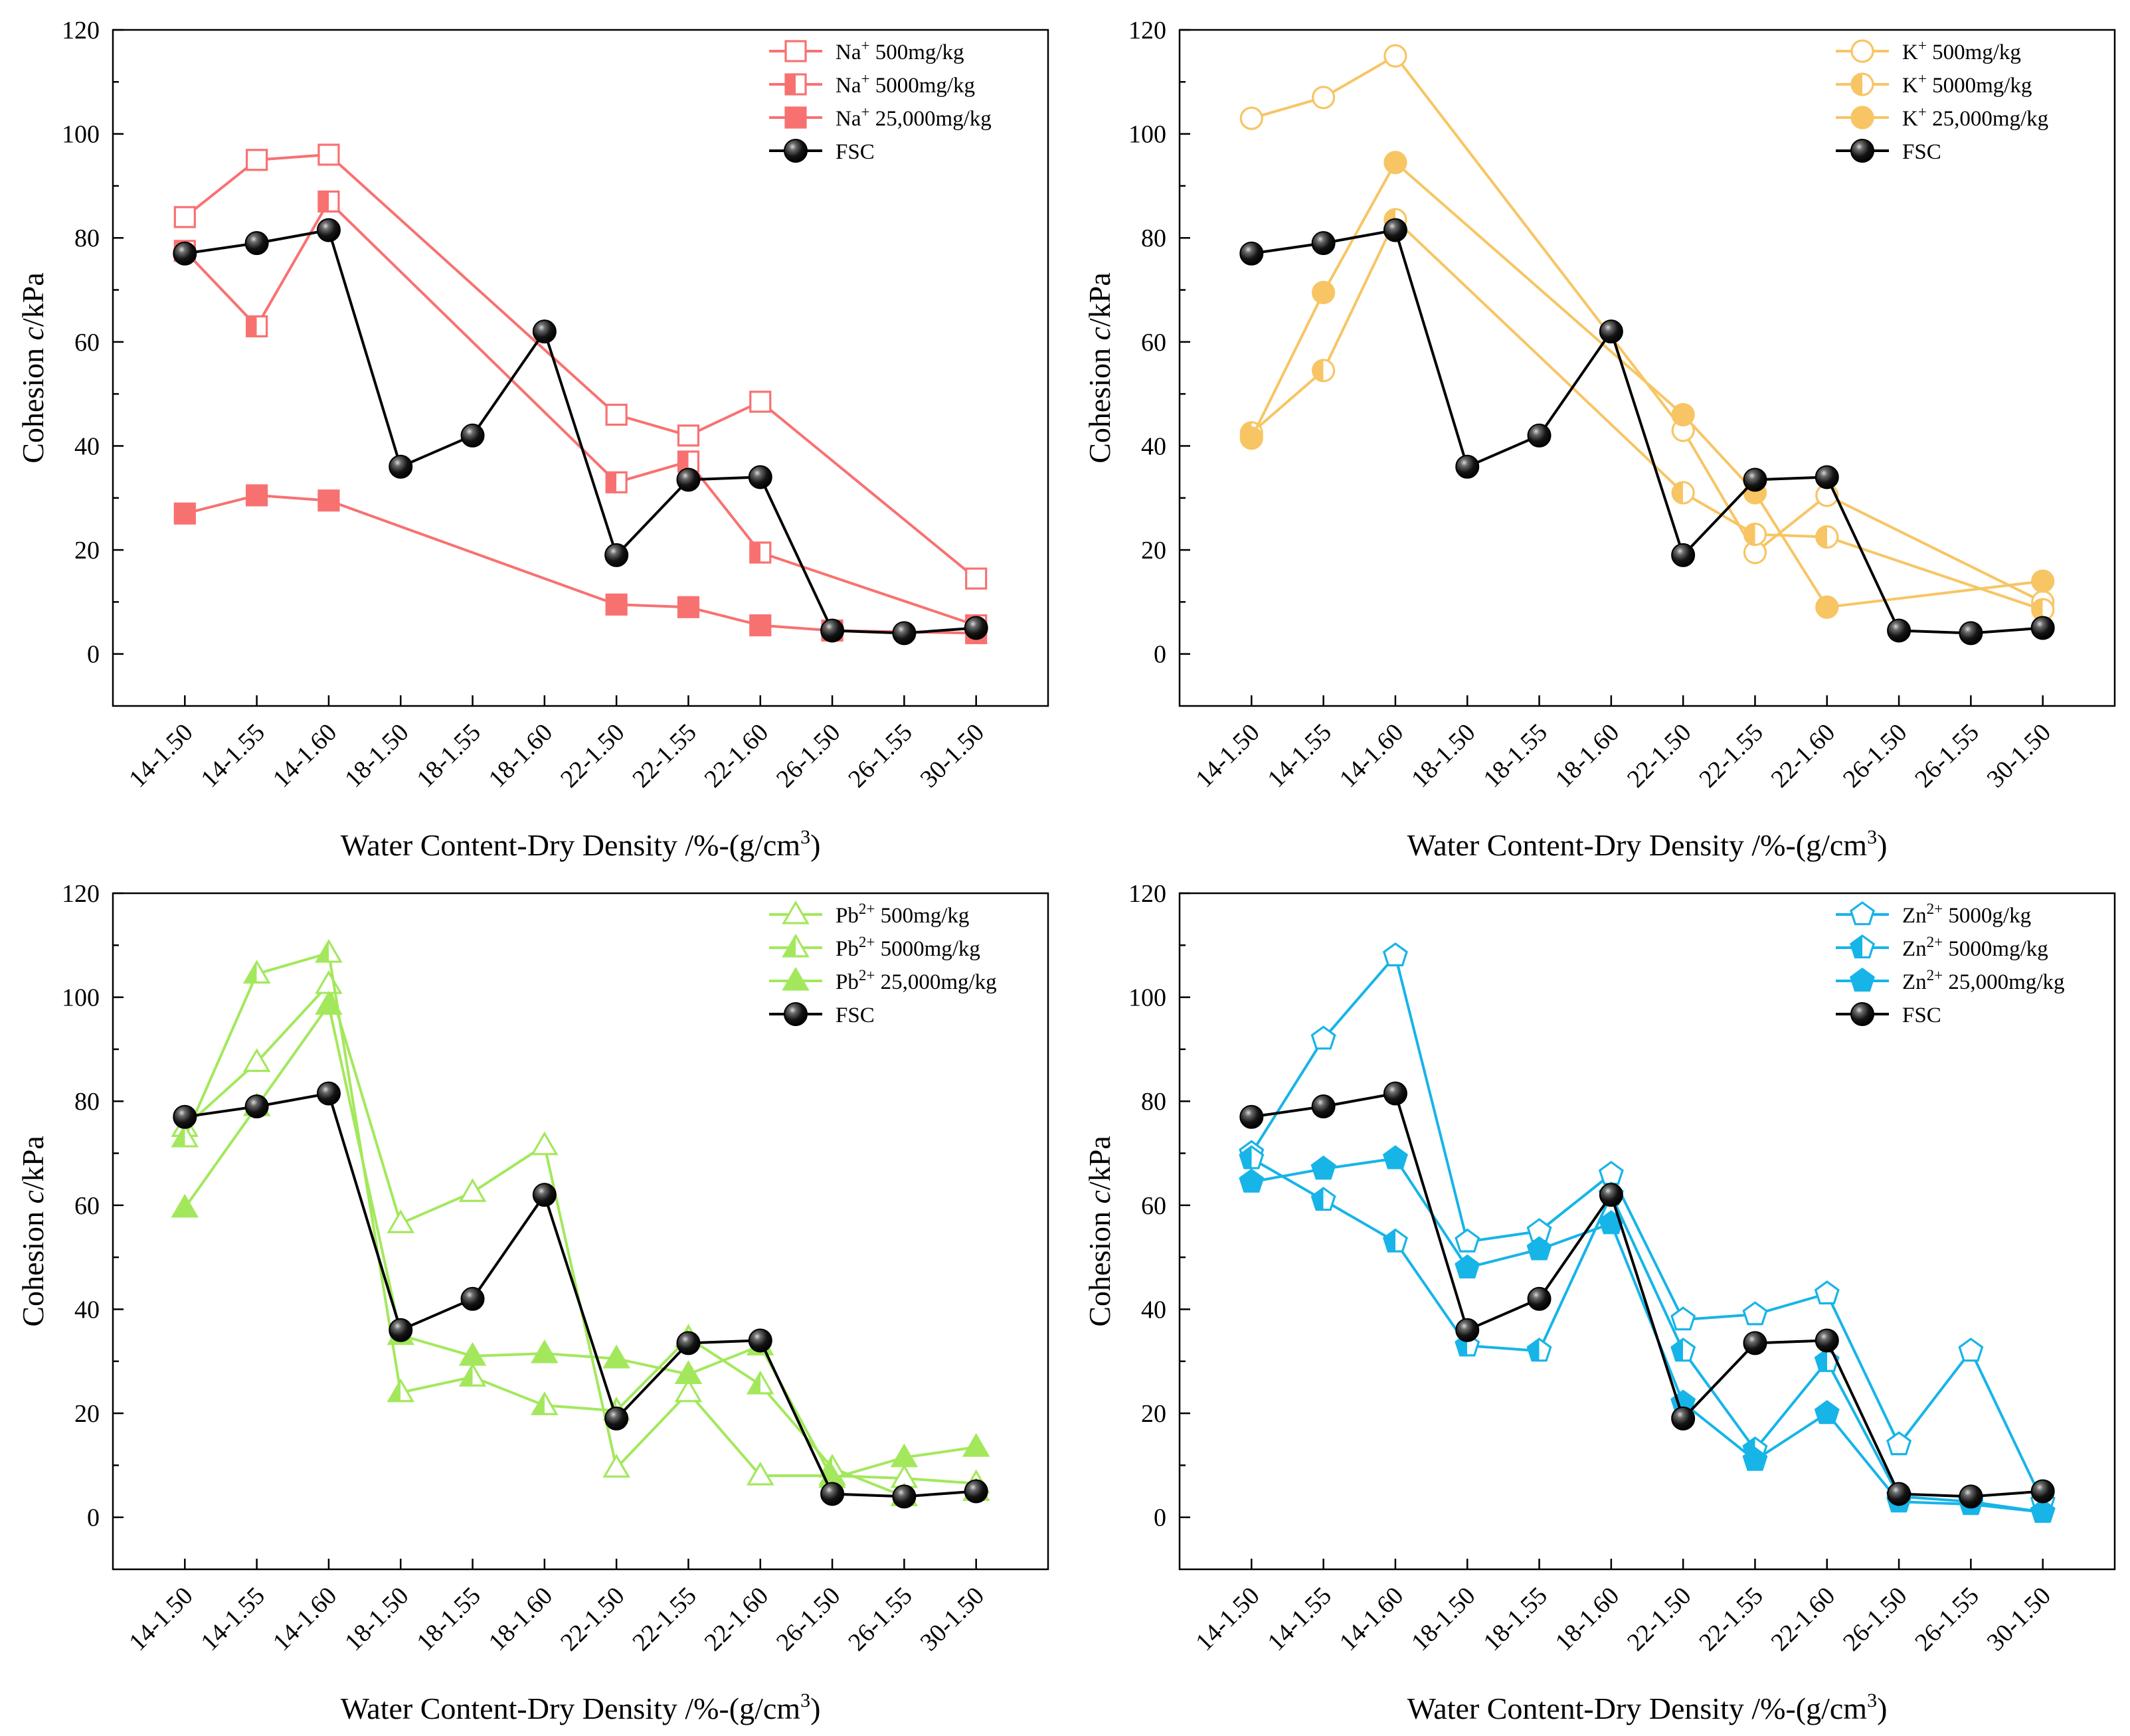 The height and width of the screenshot is (1736, 2130). What do you see at coordinates (1929, 51) in the screenshot?
I see `legend-item: K+ 500mg/kg` at bounding box center [1929, 51].